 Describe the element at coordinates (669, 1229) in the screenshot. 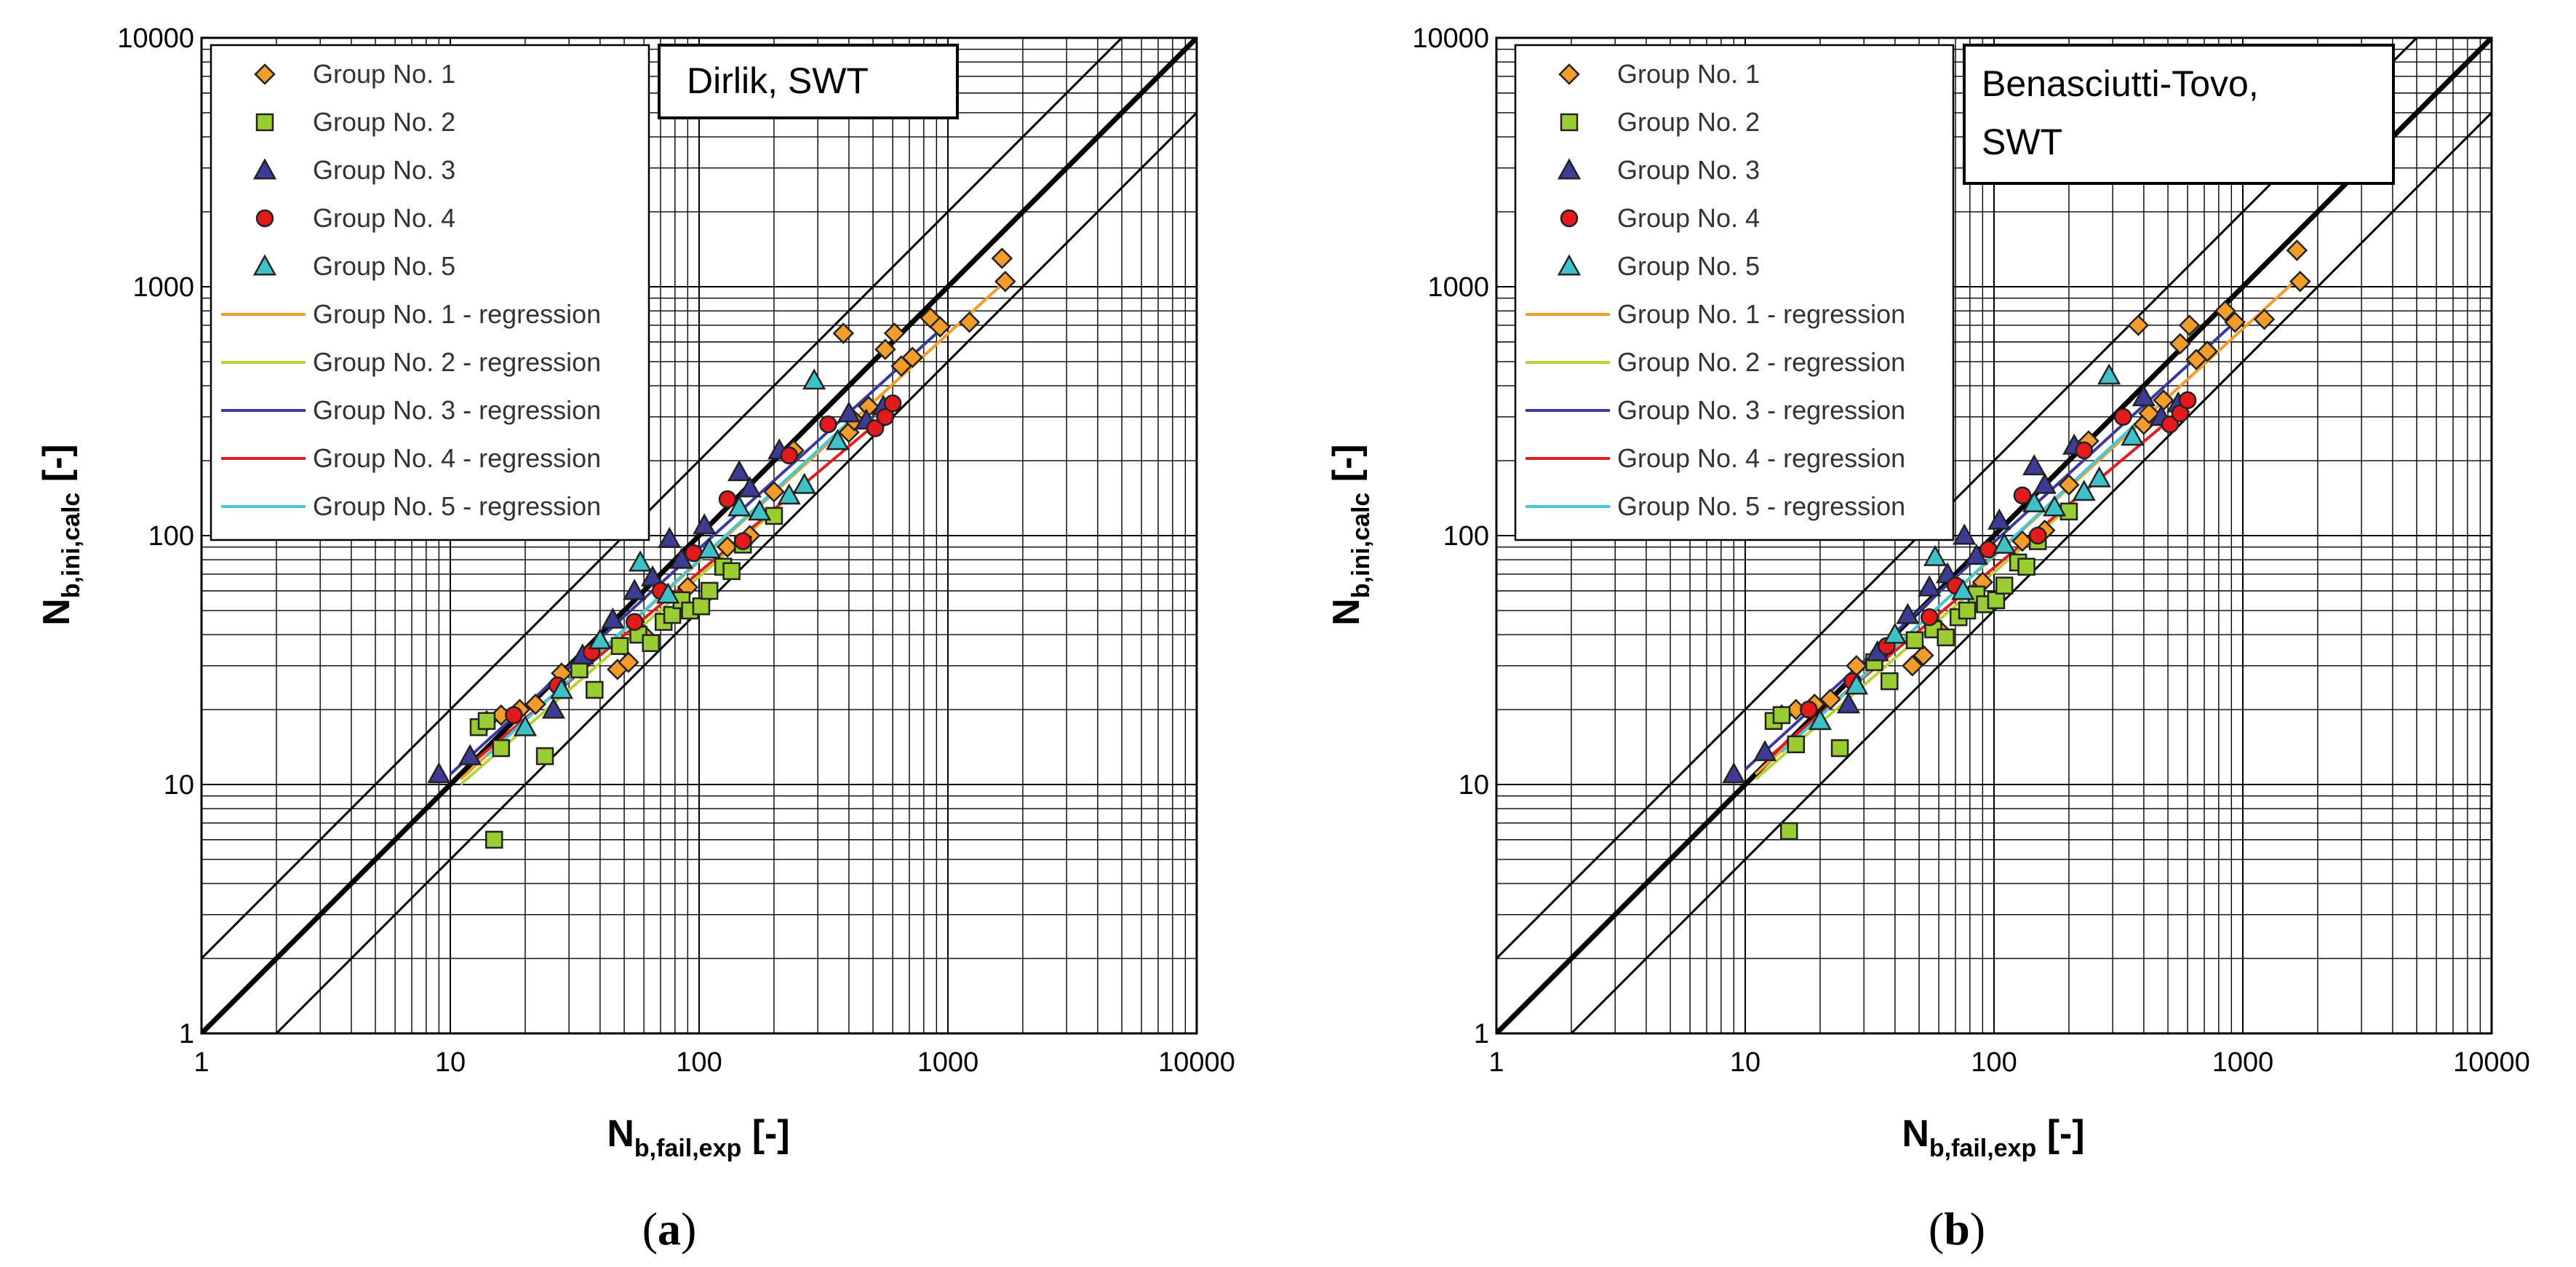

I see `panel-caption: (a)` at that location.